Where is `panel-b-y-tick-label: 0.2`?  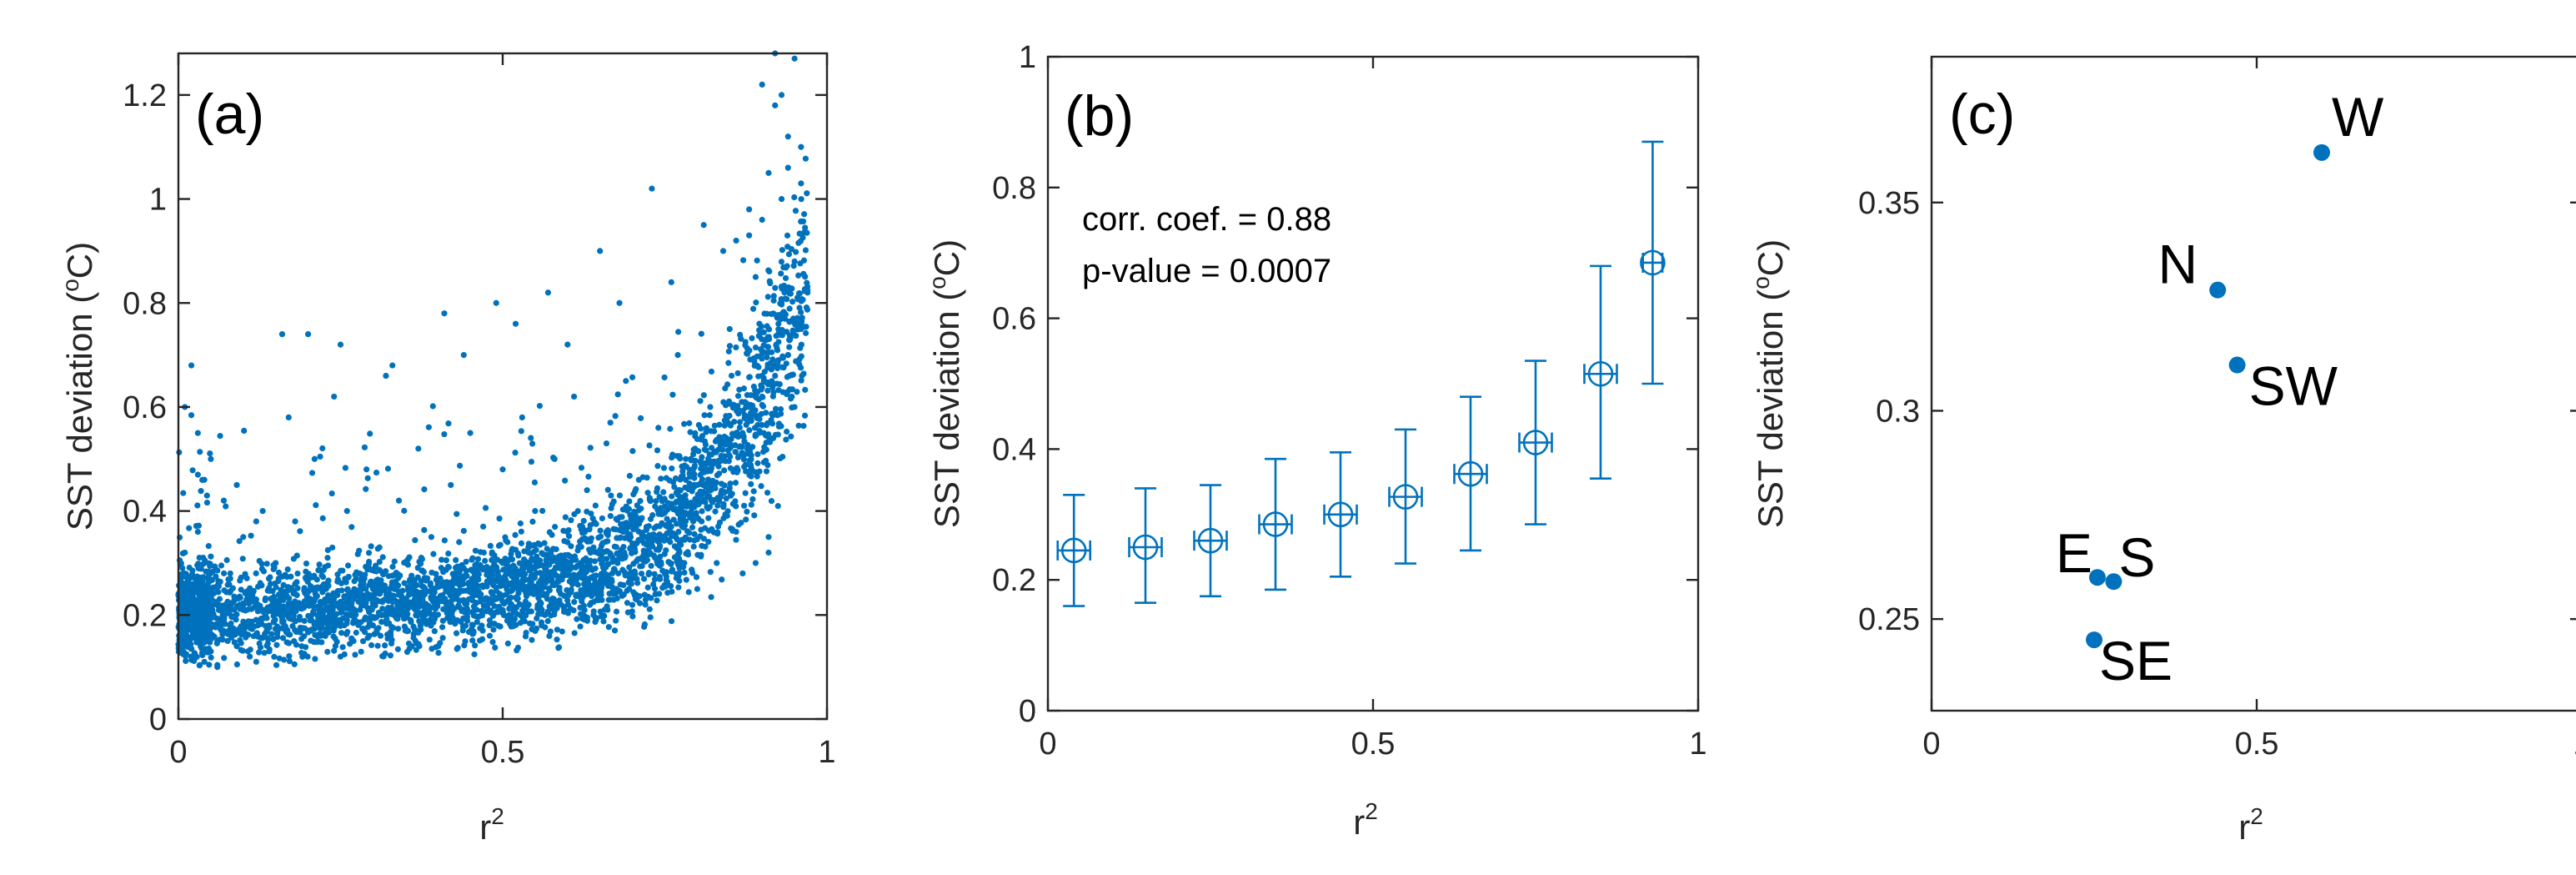
panel-b-y-tick-label: 0.2 is located at coordinates (1014, 580).